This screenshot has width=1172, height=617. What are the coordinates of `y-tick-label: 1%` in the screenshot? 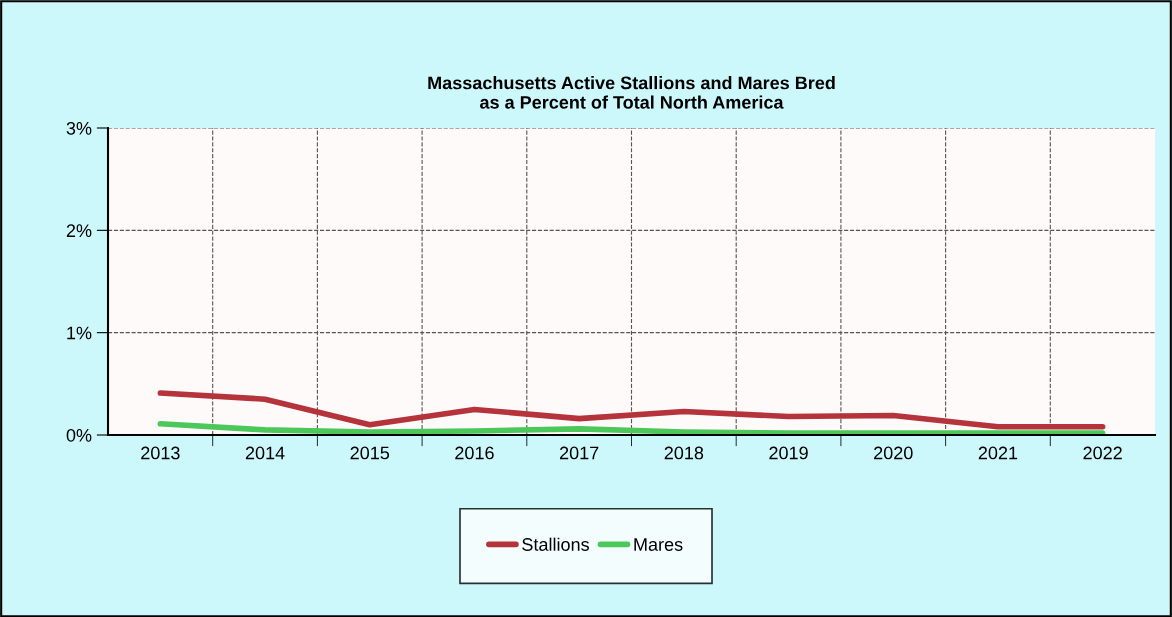 It's located at (79, 333).